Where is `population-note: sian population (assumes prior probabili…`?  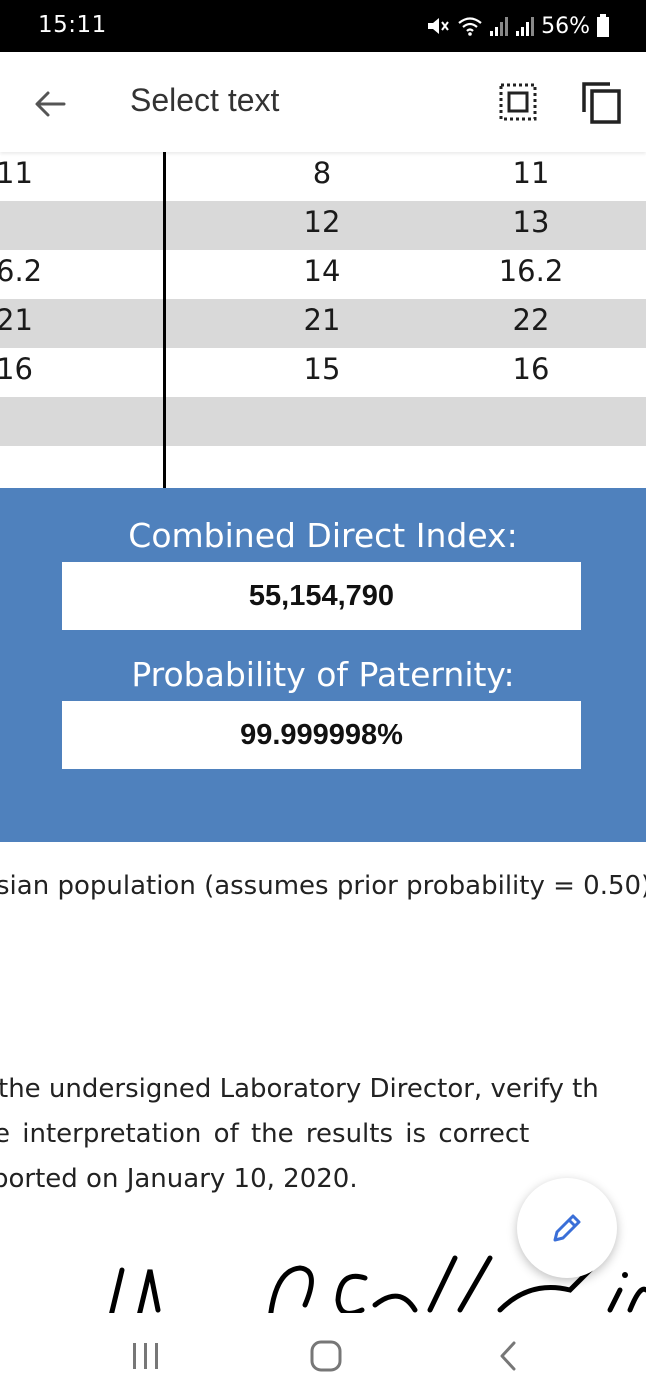 population-note: sian population (assumes prior probabili… is located at coordinates (323, 886).